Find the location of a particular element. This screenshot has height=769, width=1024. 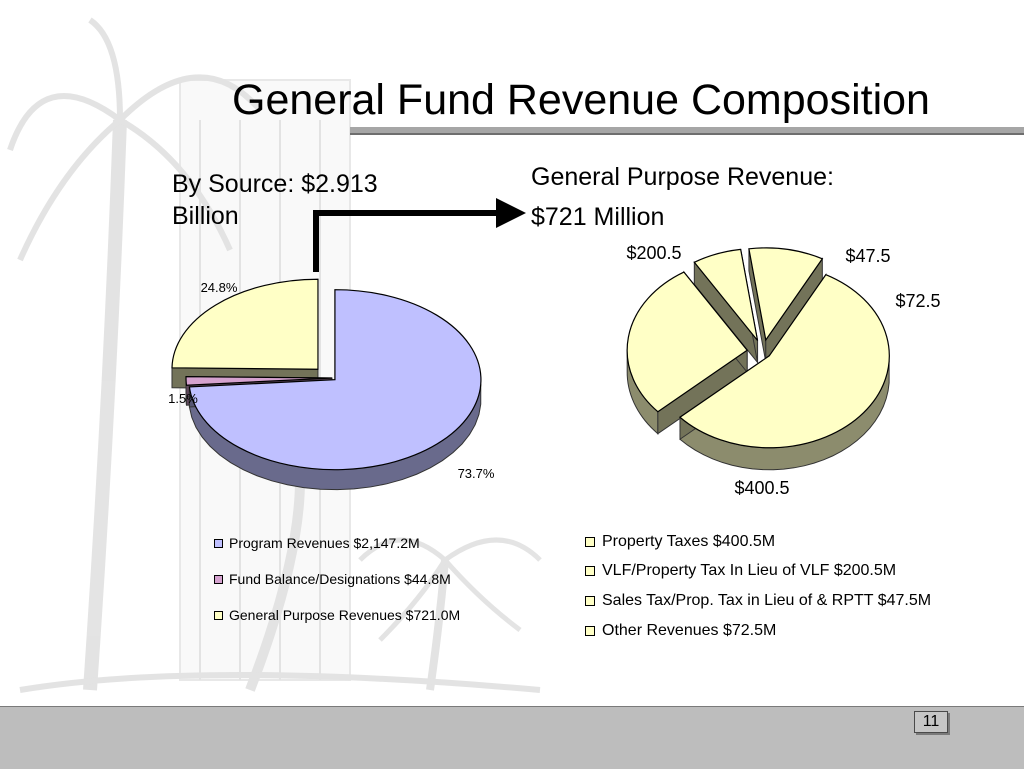

legend-item-fund-balance: Fund Balance/Designations $44.8M is located at coordinates (332, 579).